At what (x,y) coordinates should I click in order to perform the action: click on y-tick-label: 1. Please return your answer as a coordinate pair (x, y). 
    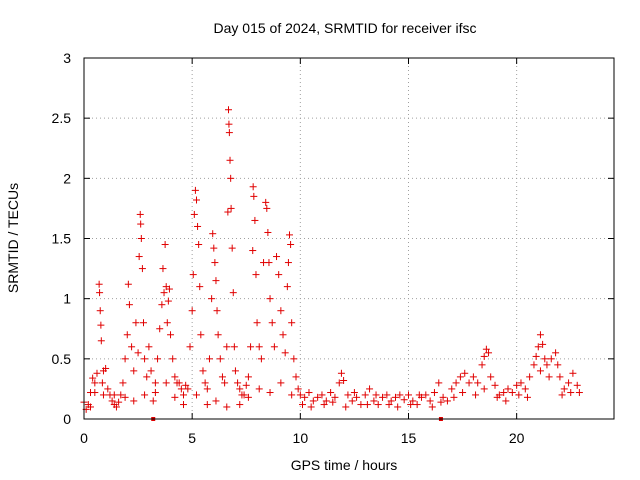
    Looking at the image, I should click on (67, 299).